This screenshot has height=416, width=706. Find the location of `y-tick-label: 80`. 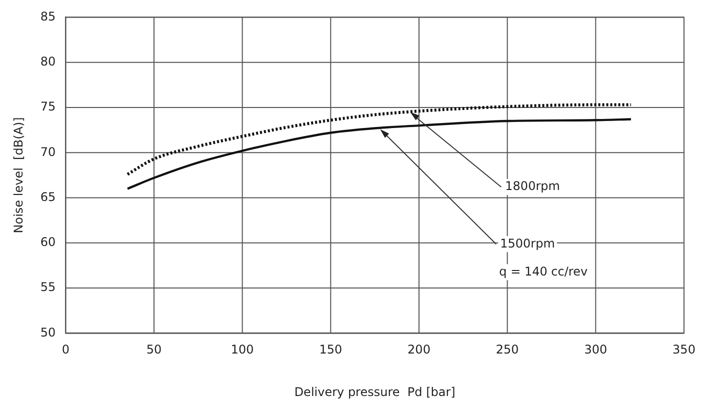

y-tick-label: 80 is located at coordinates (48, 61).